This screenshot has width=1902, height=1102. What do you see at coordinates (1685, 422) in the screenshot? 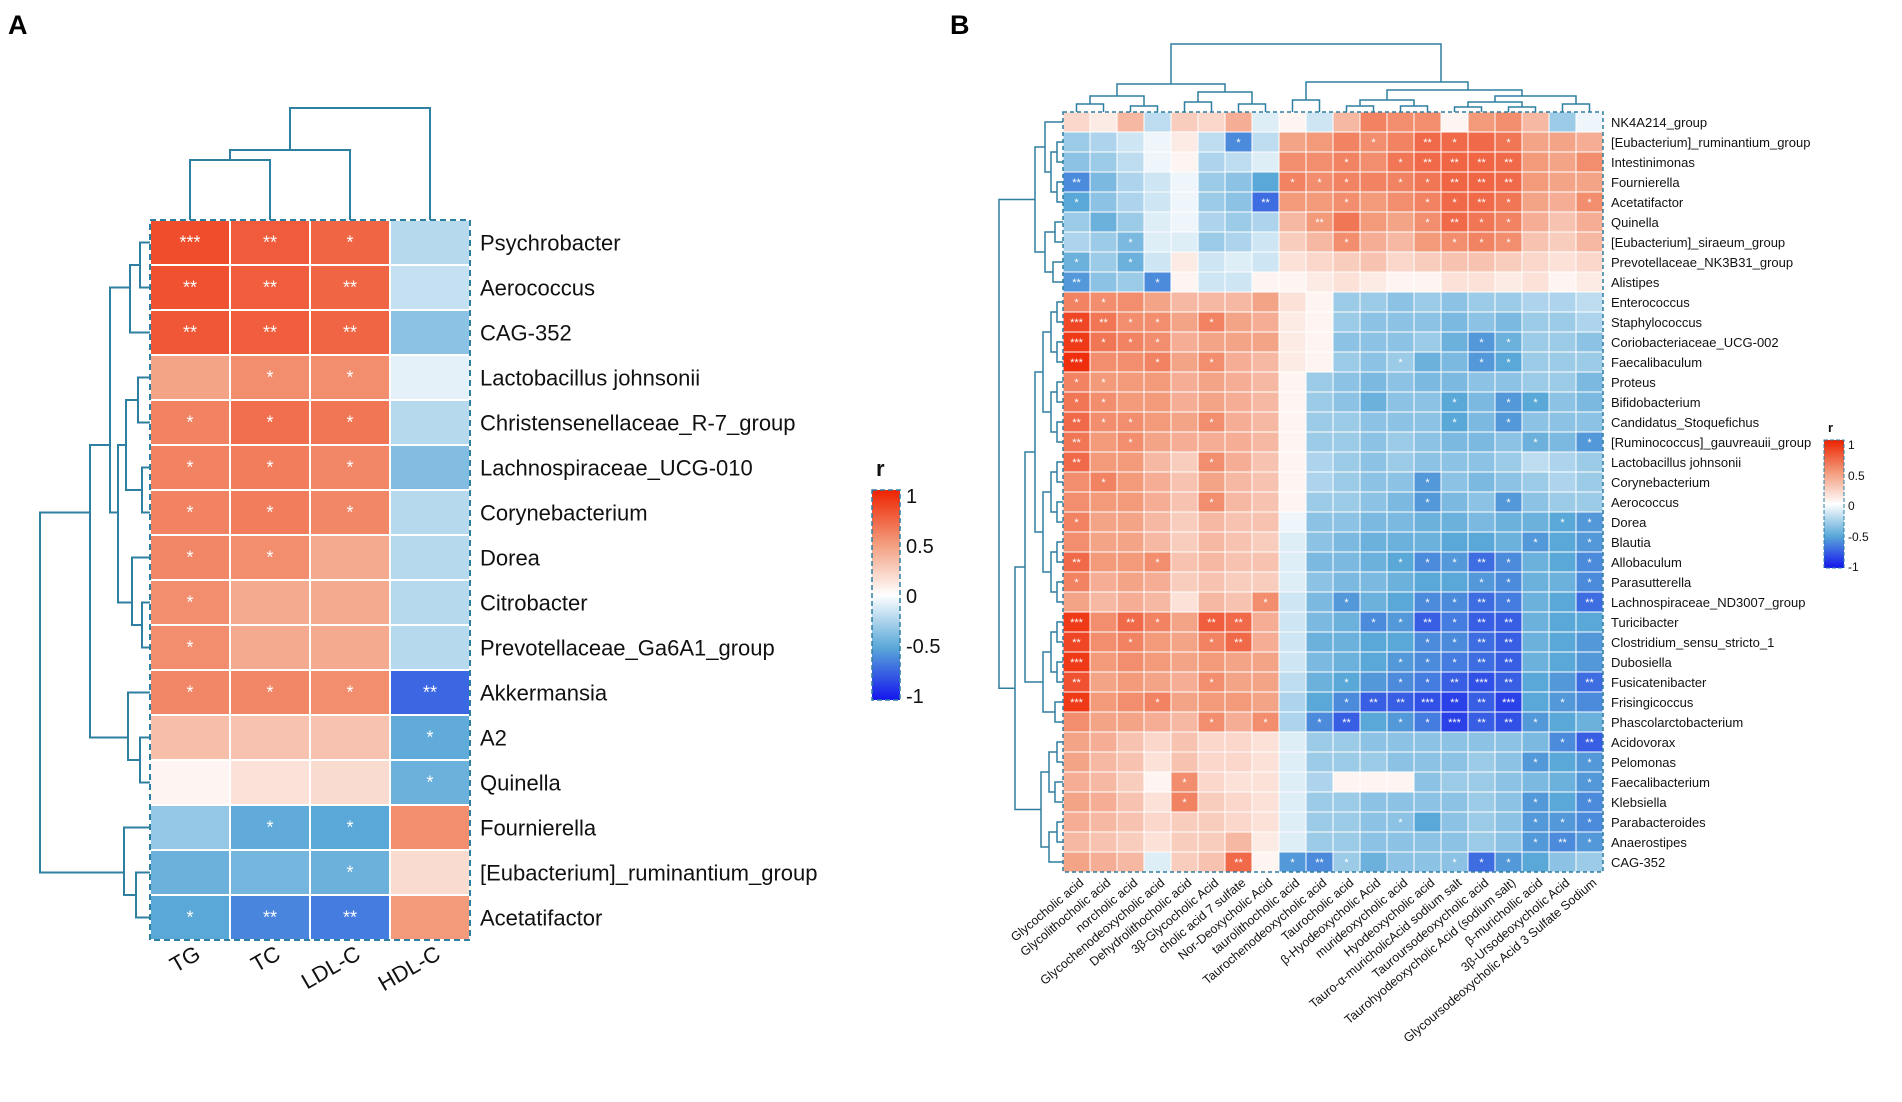
I see `row-label: Candidatus_Stoquefichus` at bounding box center [1685, 422].